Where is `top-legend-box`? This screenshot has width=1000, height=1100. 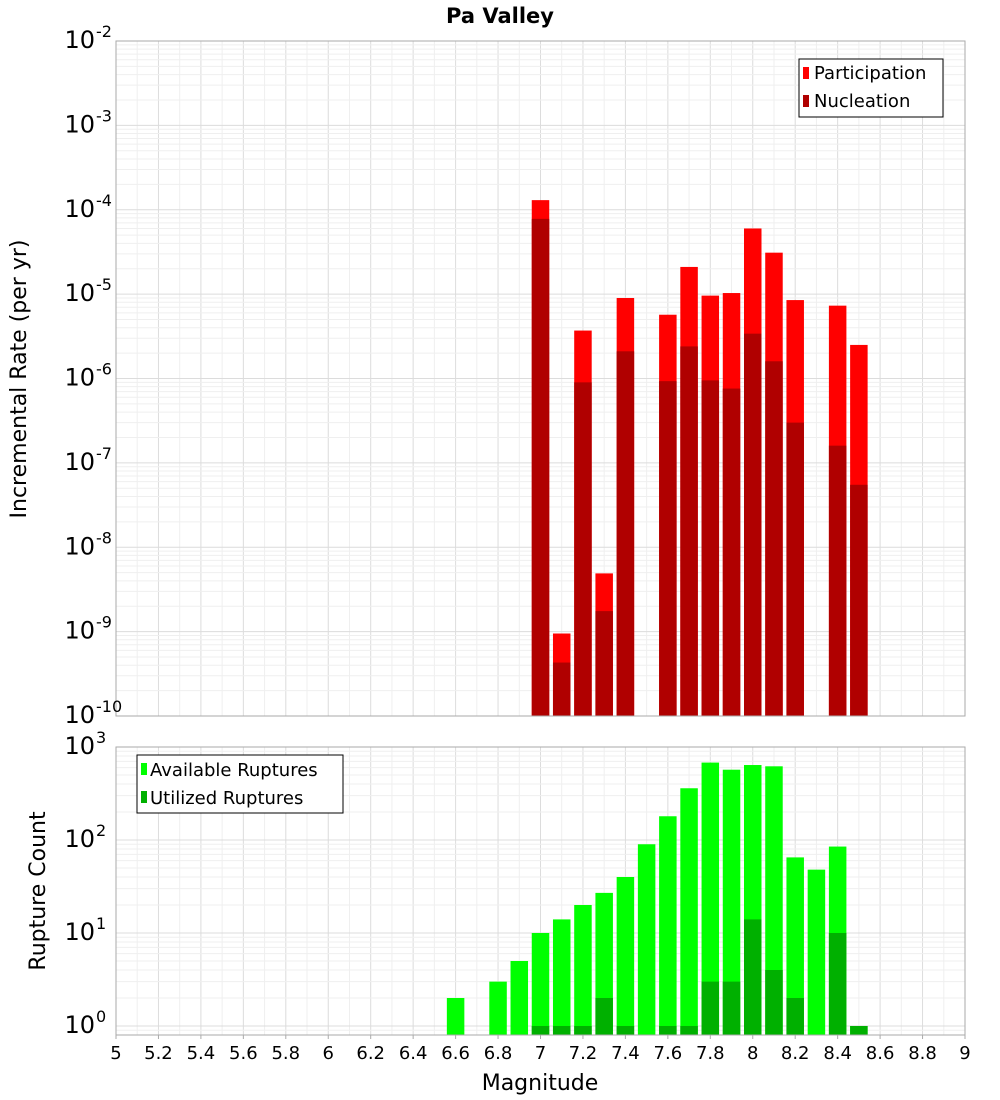 top-legend-box is located at coordinates (871, 88).